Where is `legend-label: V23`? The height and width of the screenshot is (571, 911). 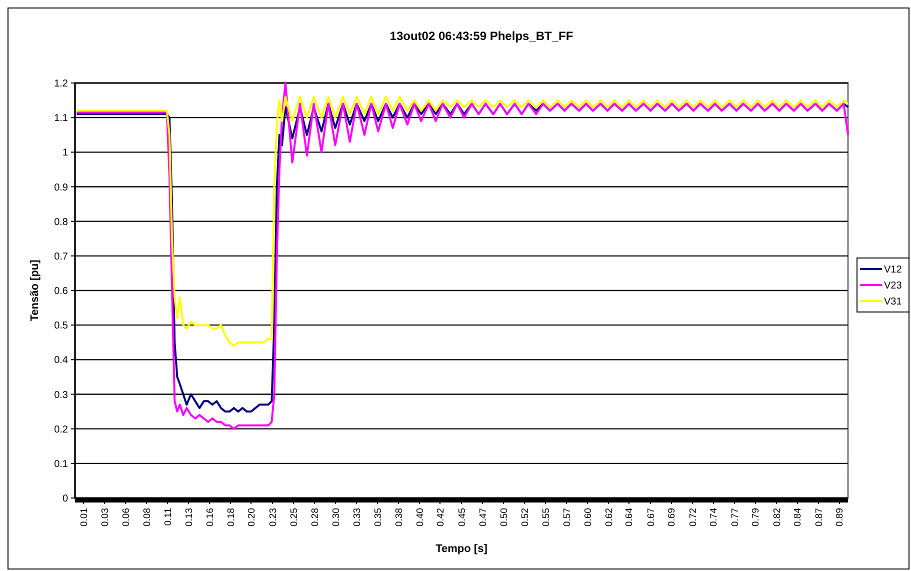
legend-label: V23 is located at coordinates (893, 286).